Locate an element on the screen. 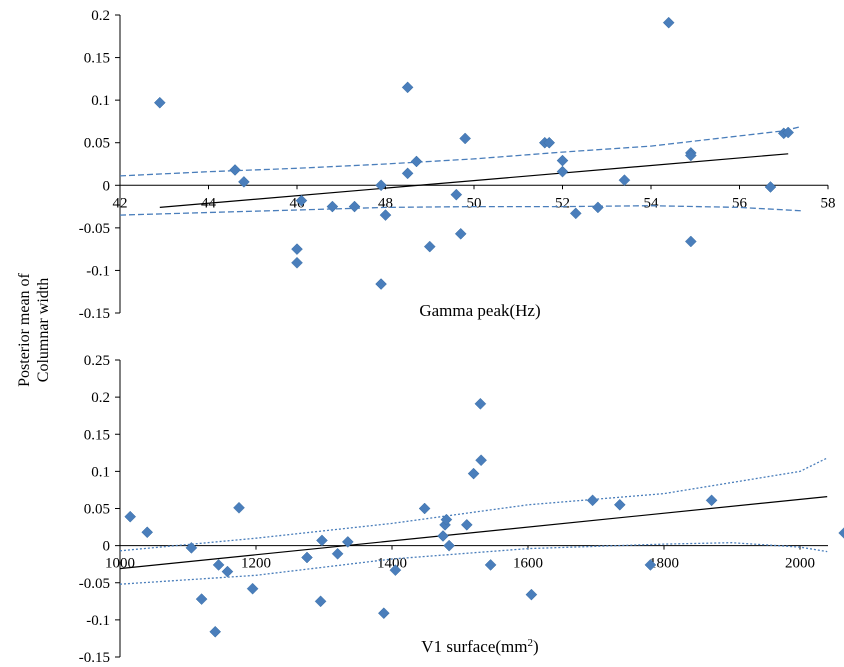 This screenshot has height=667, width=844. x-tick-label: 1200 is located at coordinates (256, 564).